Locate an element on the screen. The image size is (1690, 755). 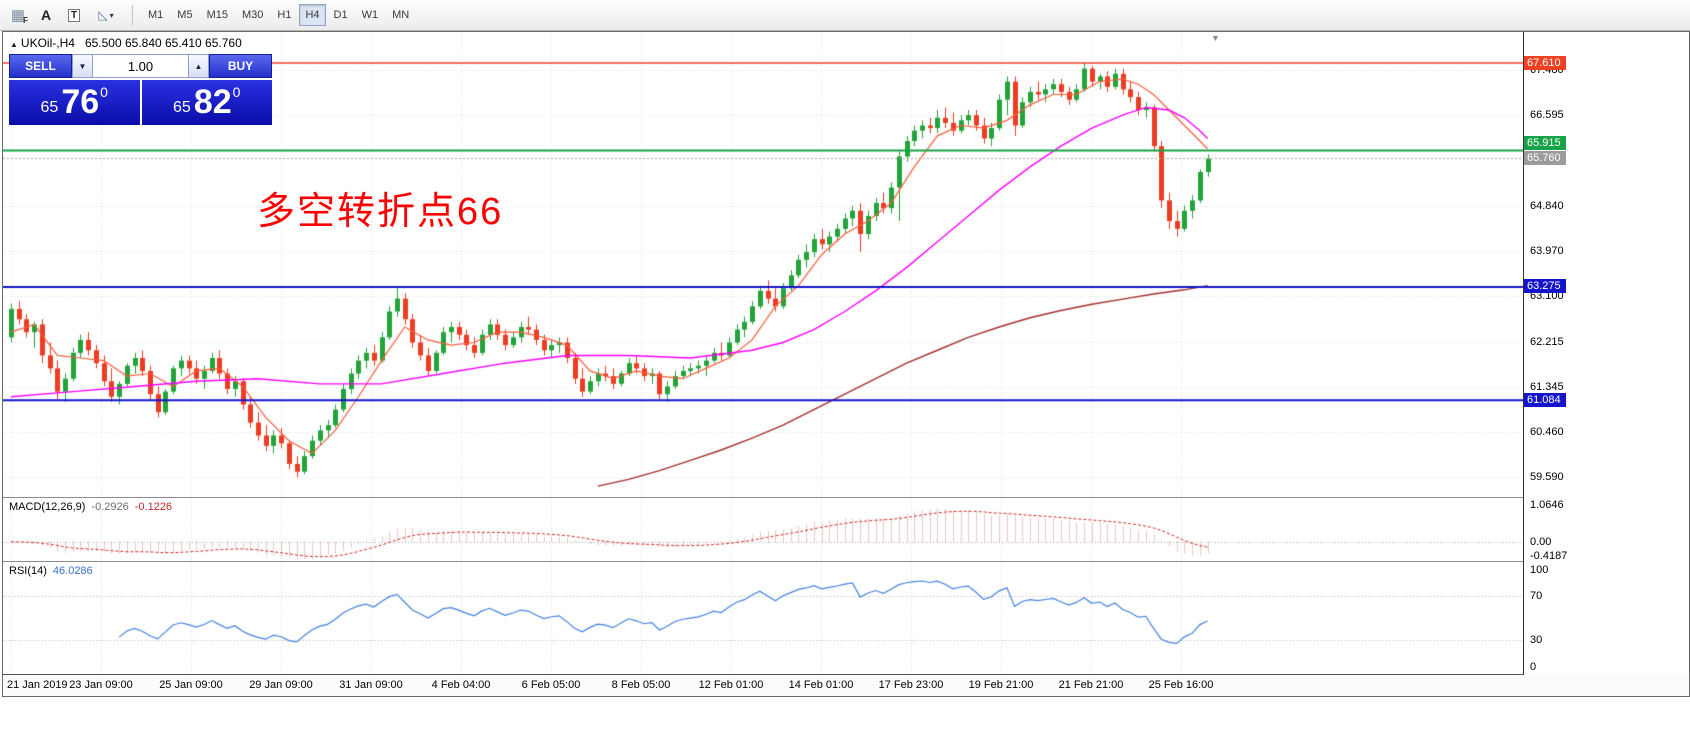
rsi-value: 46.0286 is located at coordinates (72, 571).